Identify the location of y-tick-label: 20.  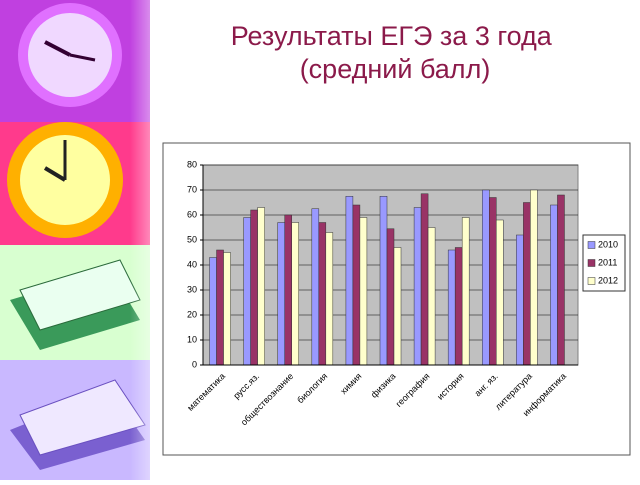
(192, 314).